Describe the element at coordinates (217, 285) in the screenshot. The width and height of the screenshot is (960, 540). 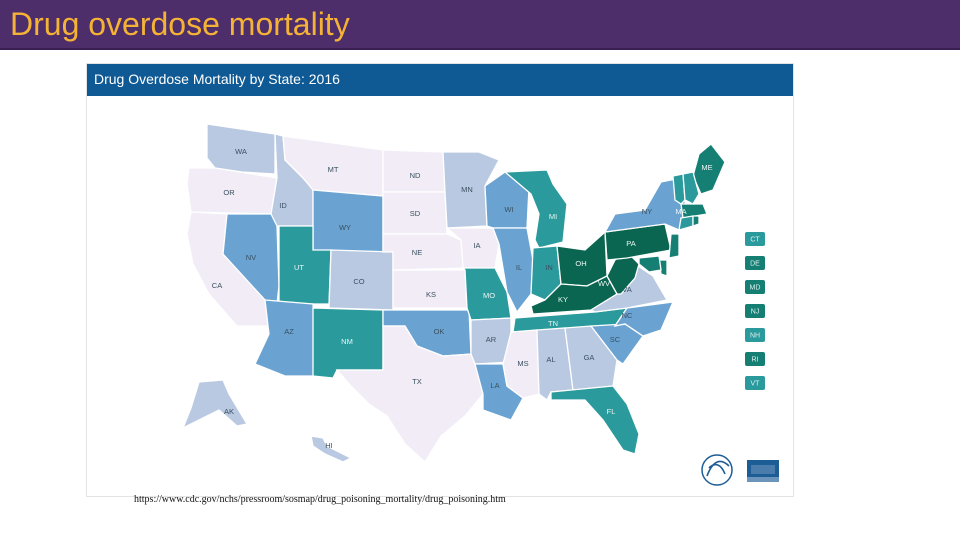
I see `label-CA: CA` at that location.